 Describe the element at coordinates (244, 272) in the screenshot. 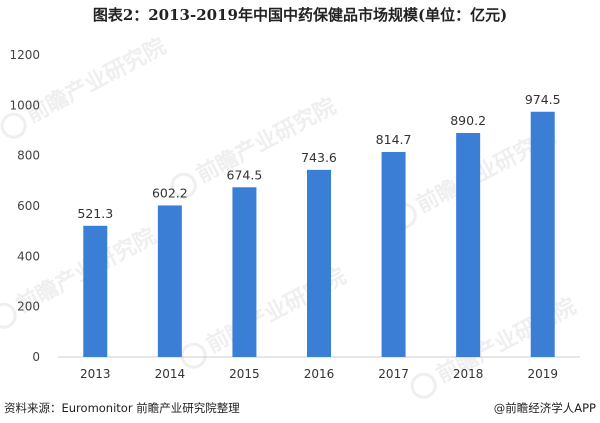

I see `bar-2015` at that location.